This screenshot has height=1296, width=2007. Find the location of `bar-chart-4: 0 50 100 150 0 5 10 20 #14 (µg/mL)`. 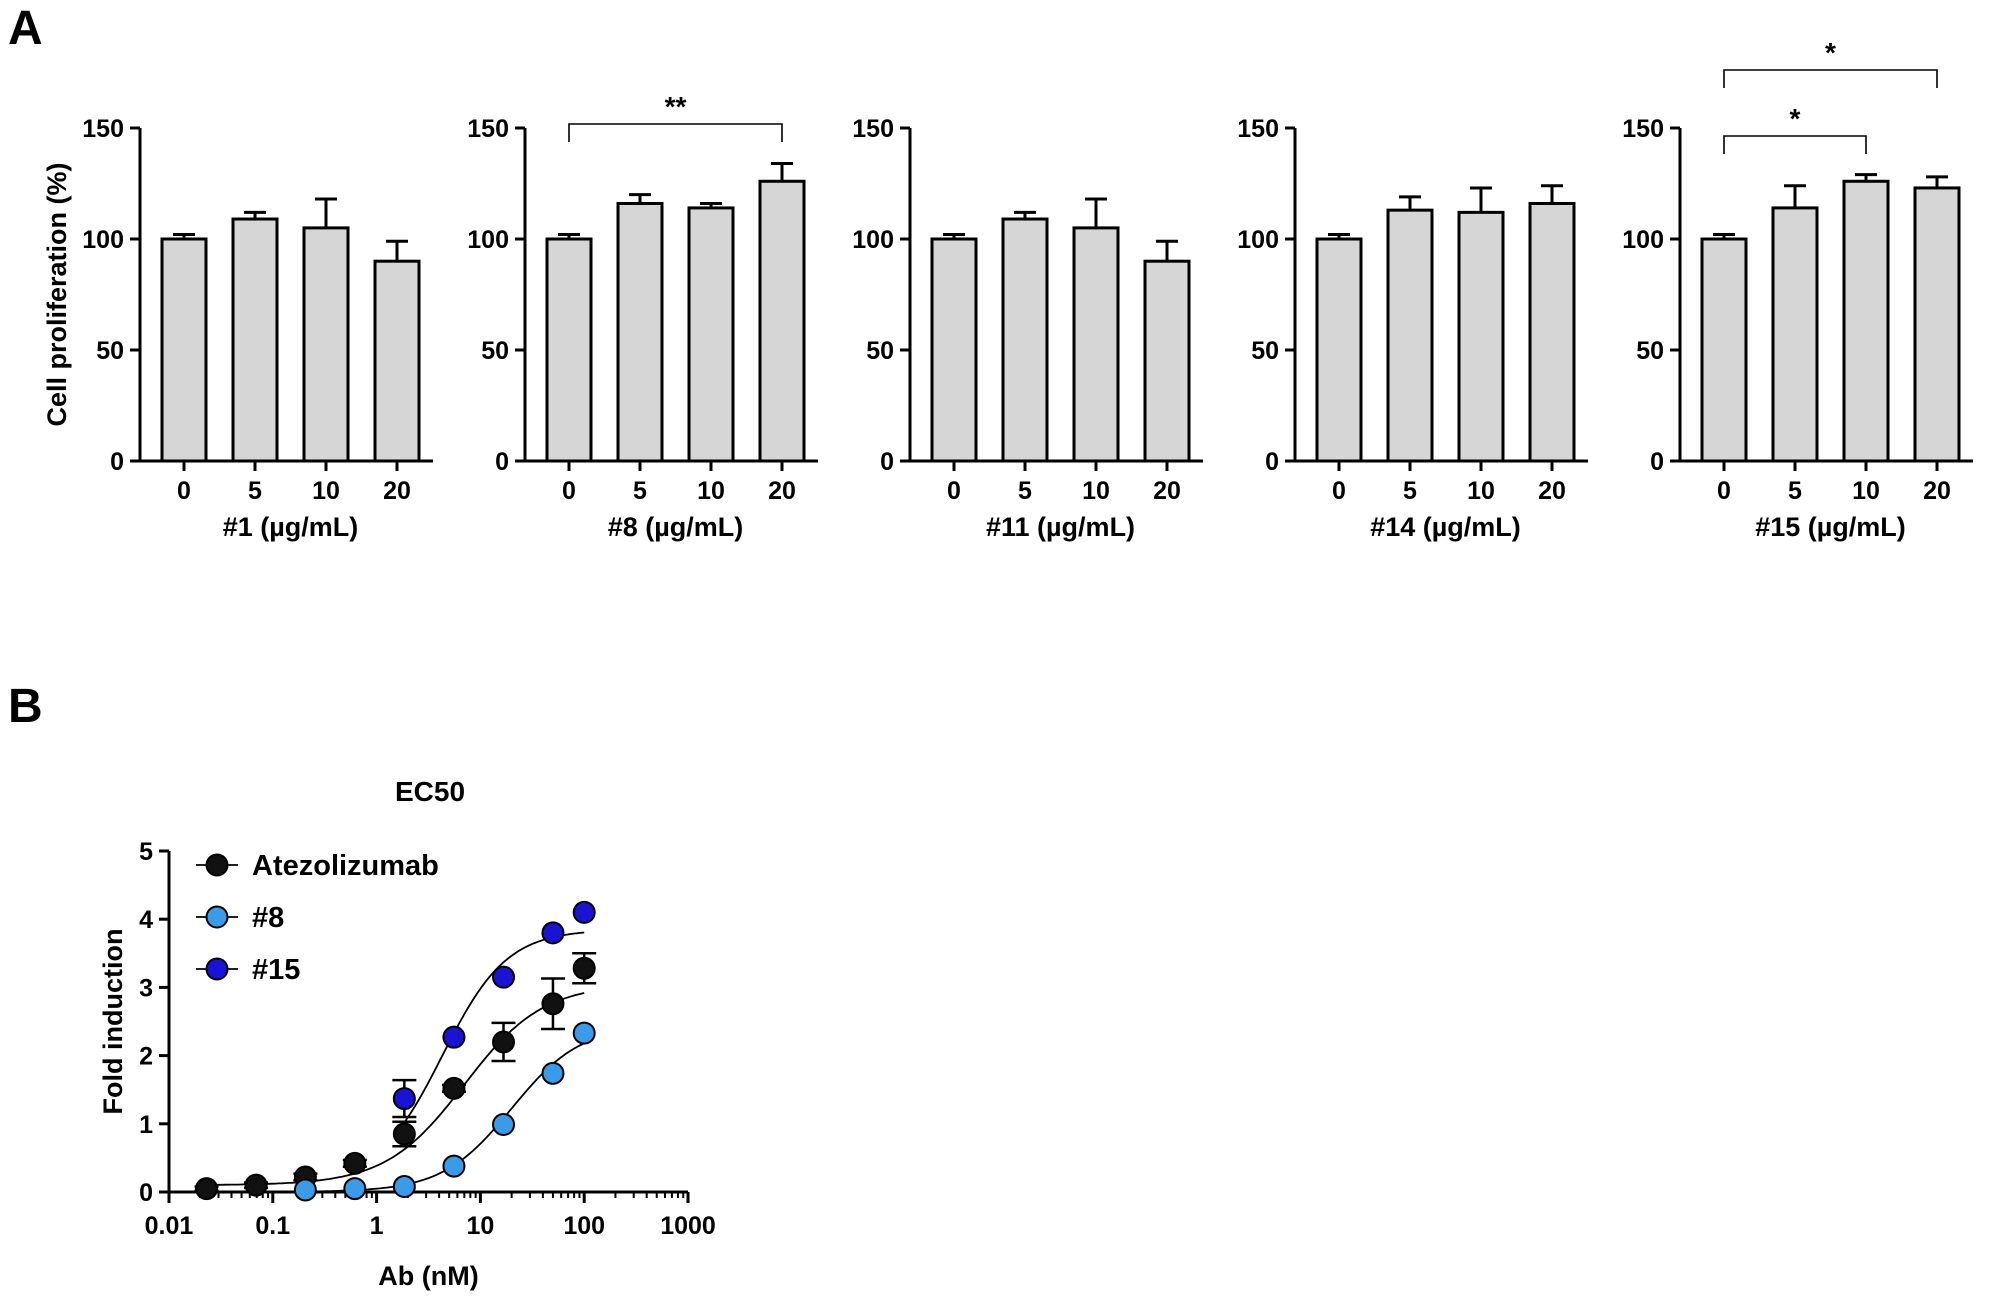

bar-chart-4: 0 50 100 150 0 5 10 20 #14 (µg/mL) is located at coordinates (1412, 328).